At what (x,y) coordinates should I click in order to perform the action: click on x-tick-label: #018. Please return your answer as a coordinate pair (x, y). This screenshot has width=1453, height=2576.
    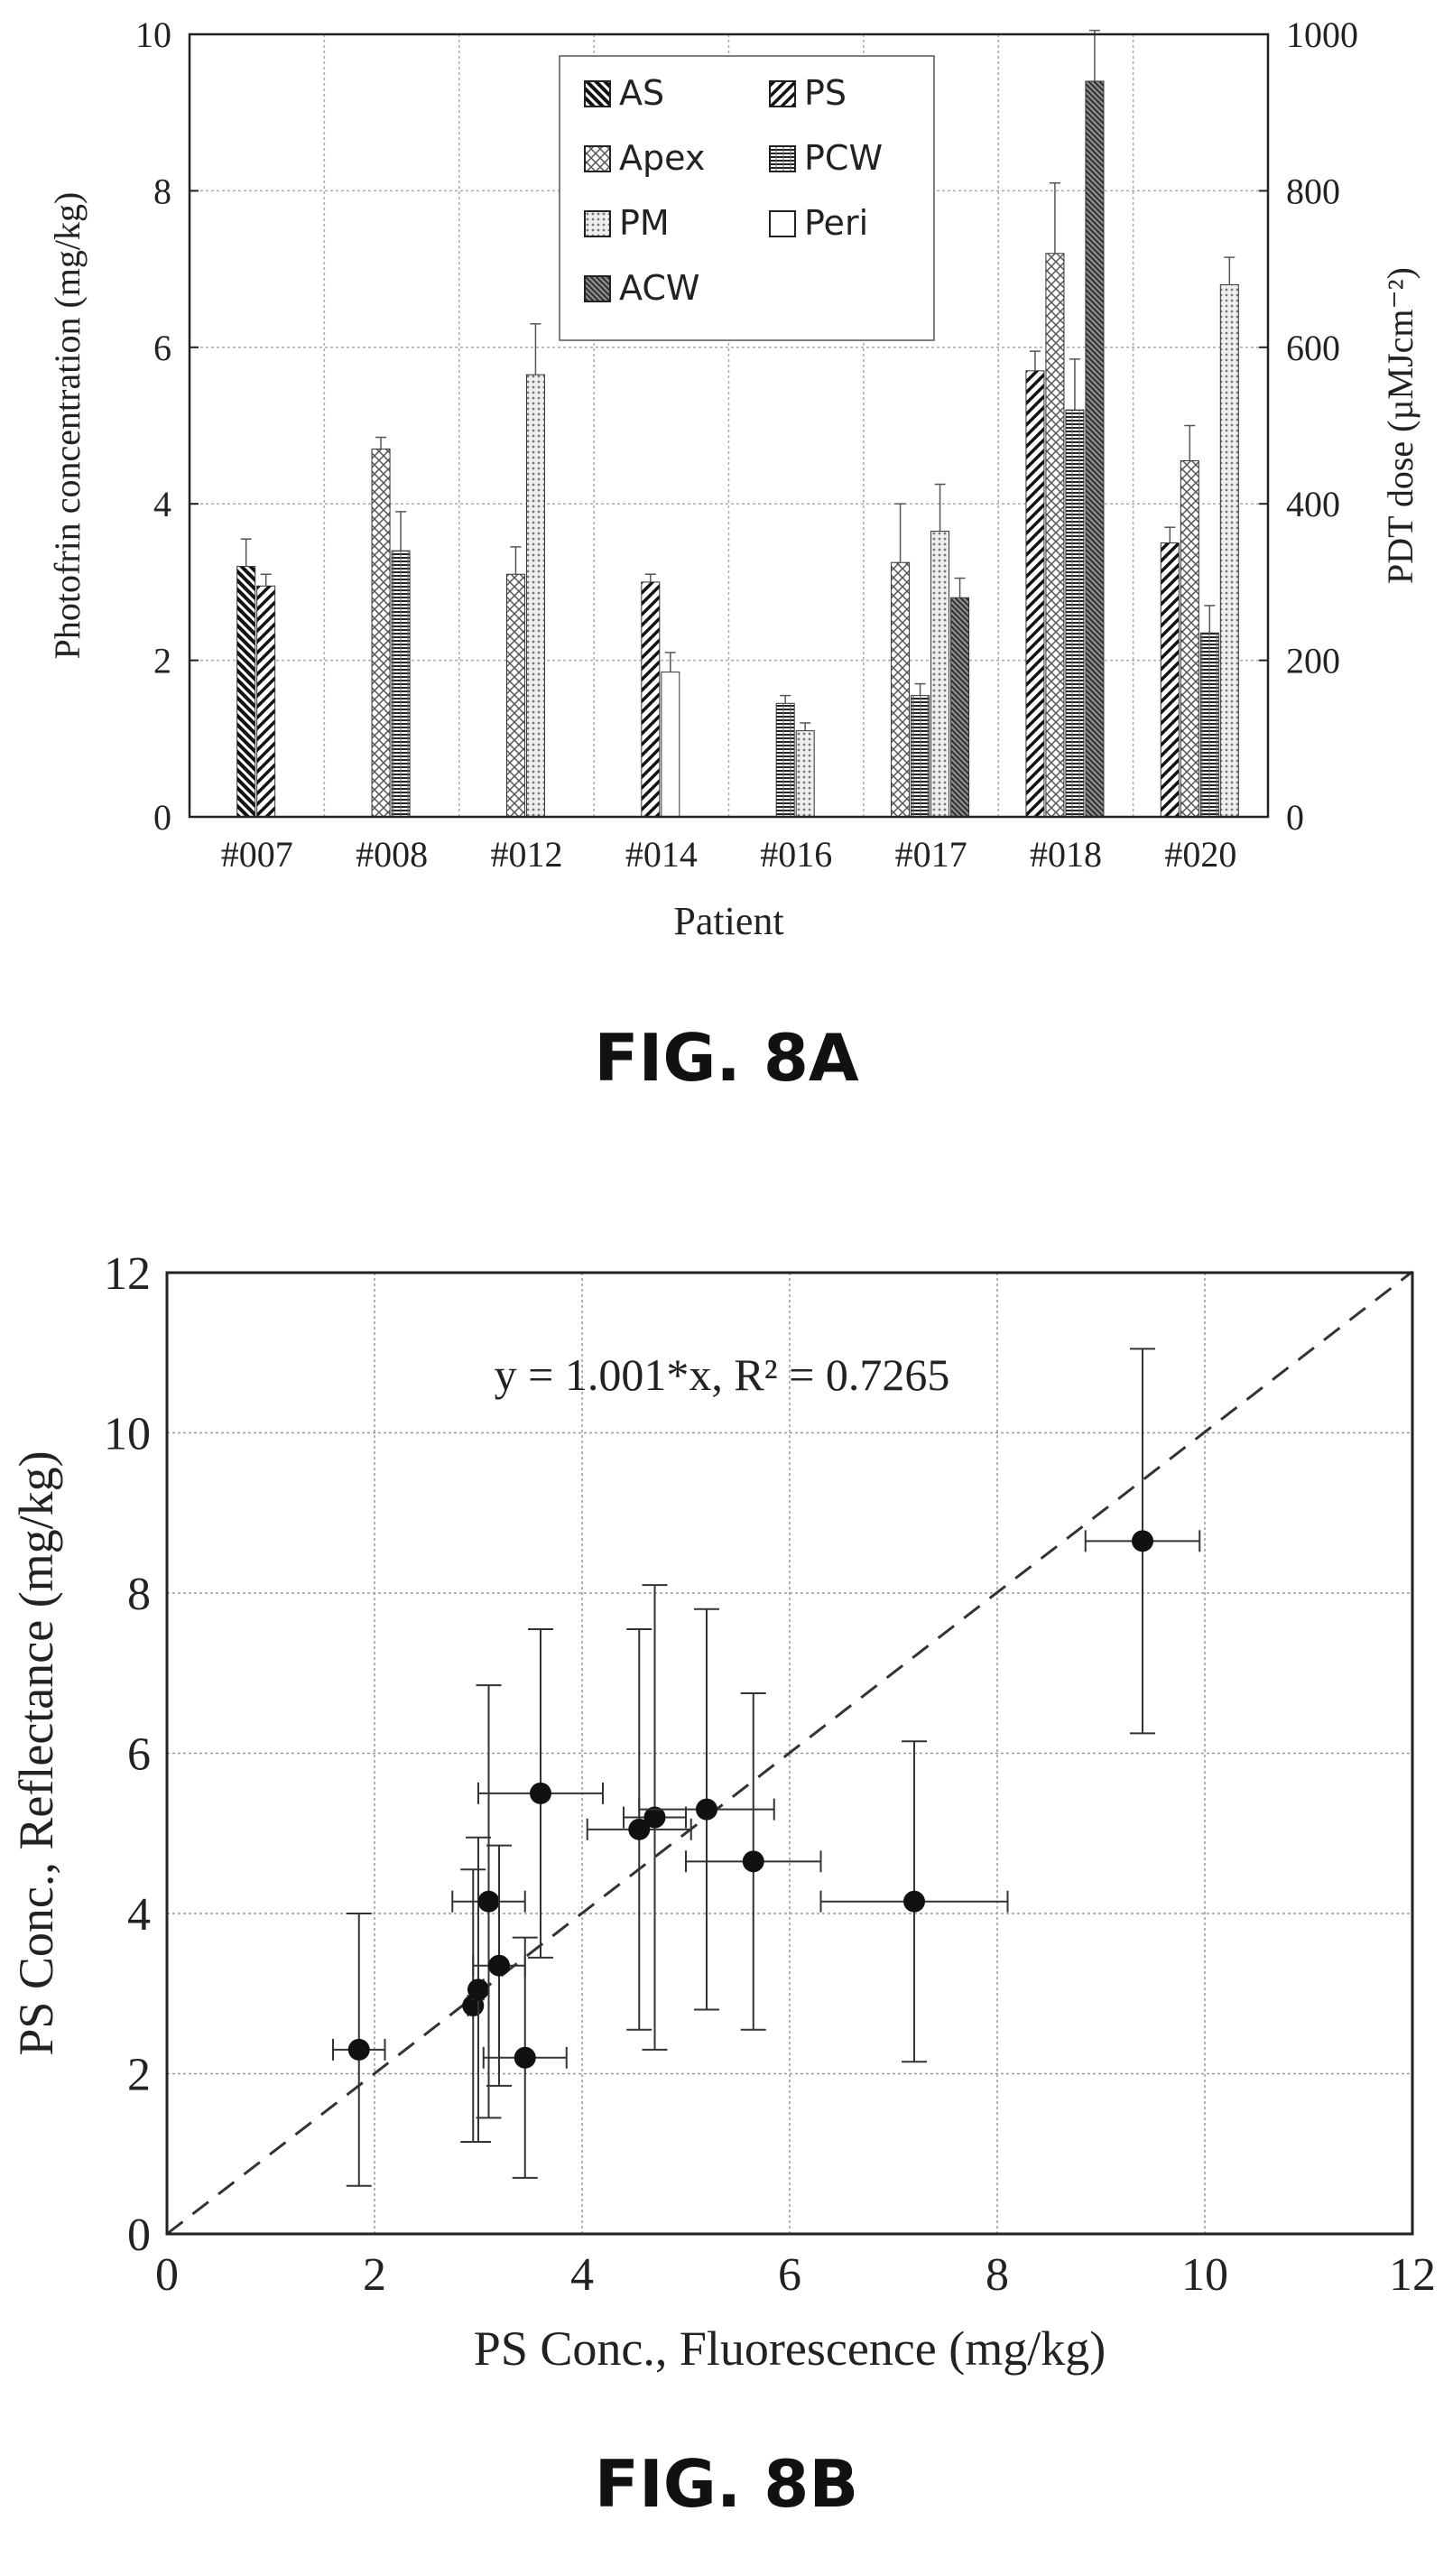
    Looking at the image, I should click on (1066, 855).